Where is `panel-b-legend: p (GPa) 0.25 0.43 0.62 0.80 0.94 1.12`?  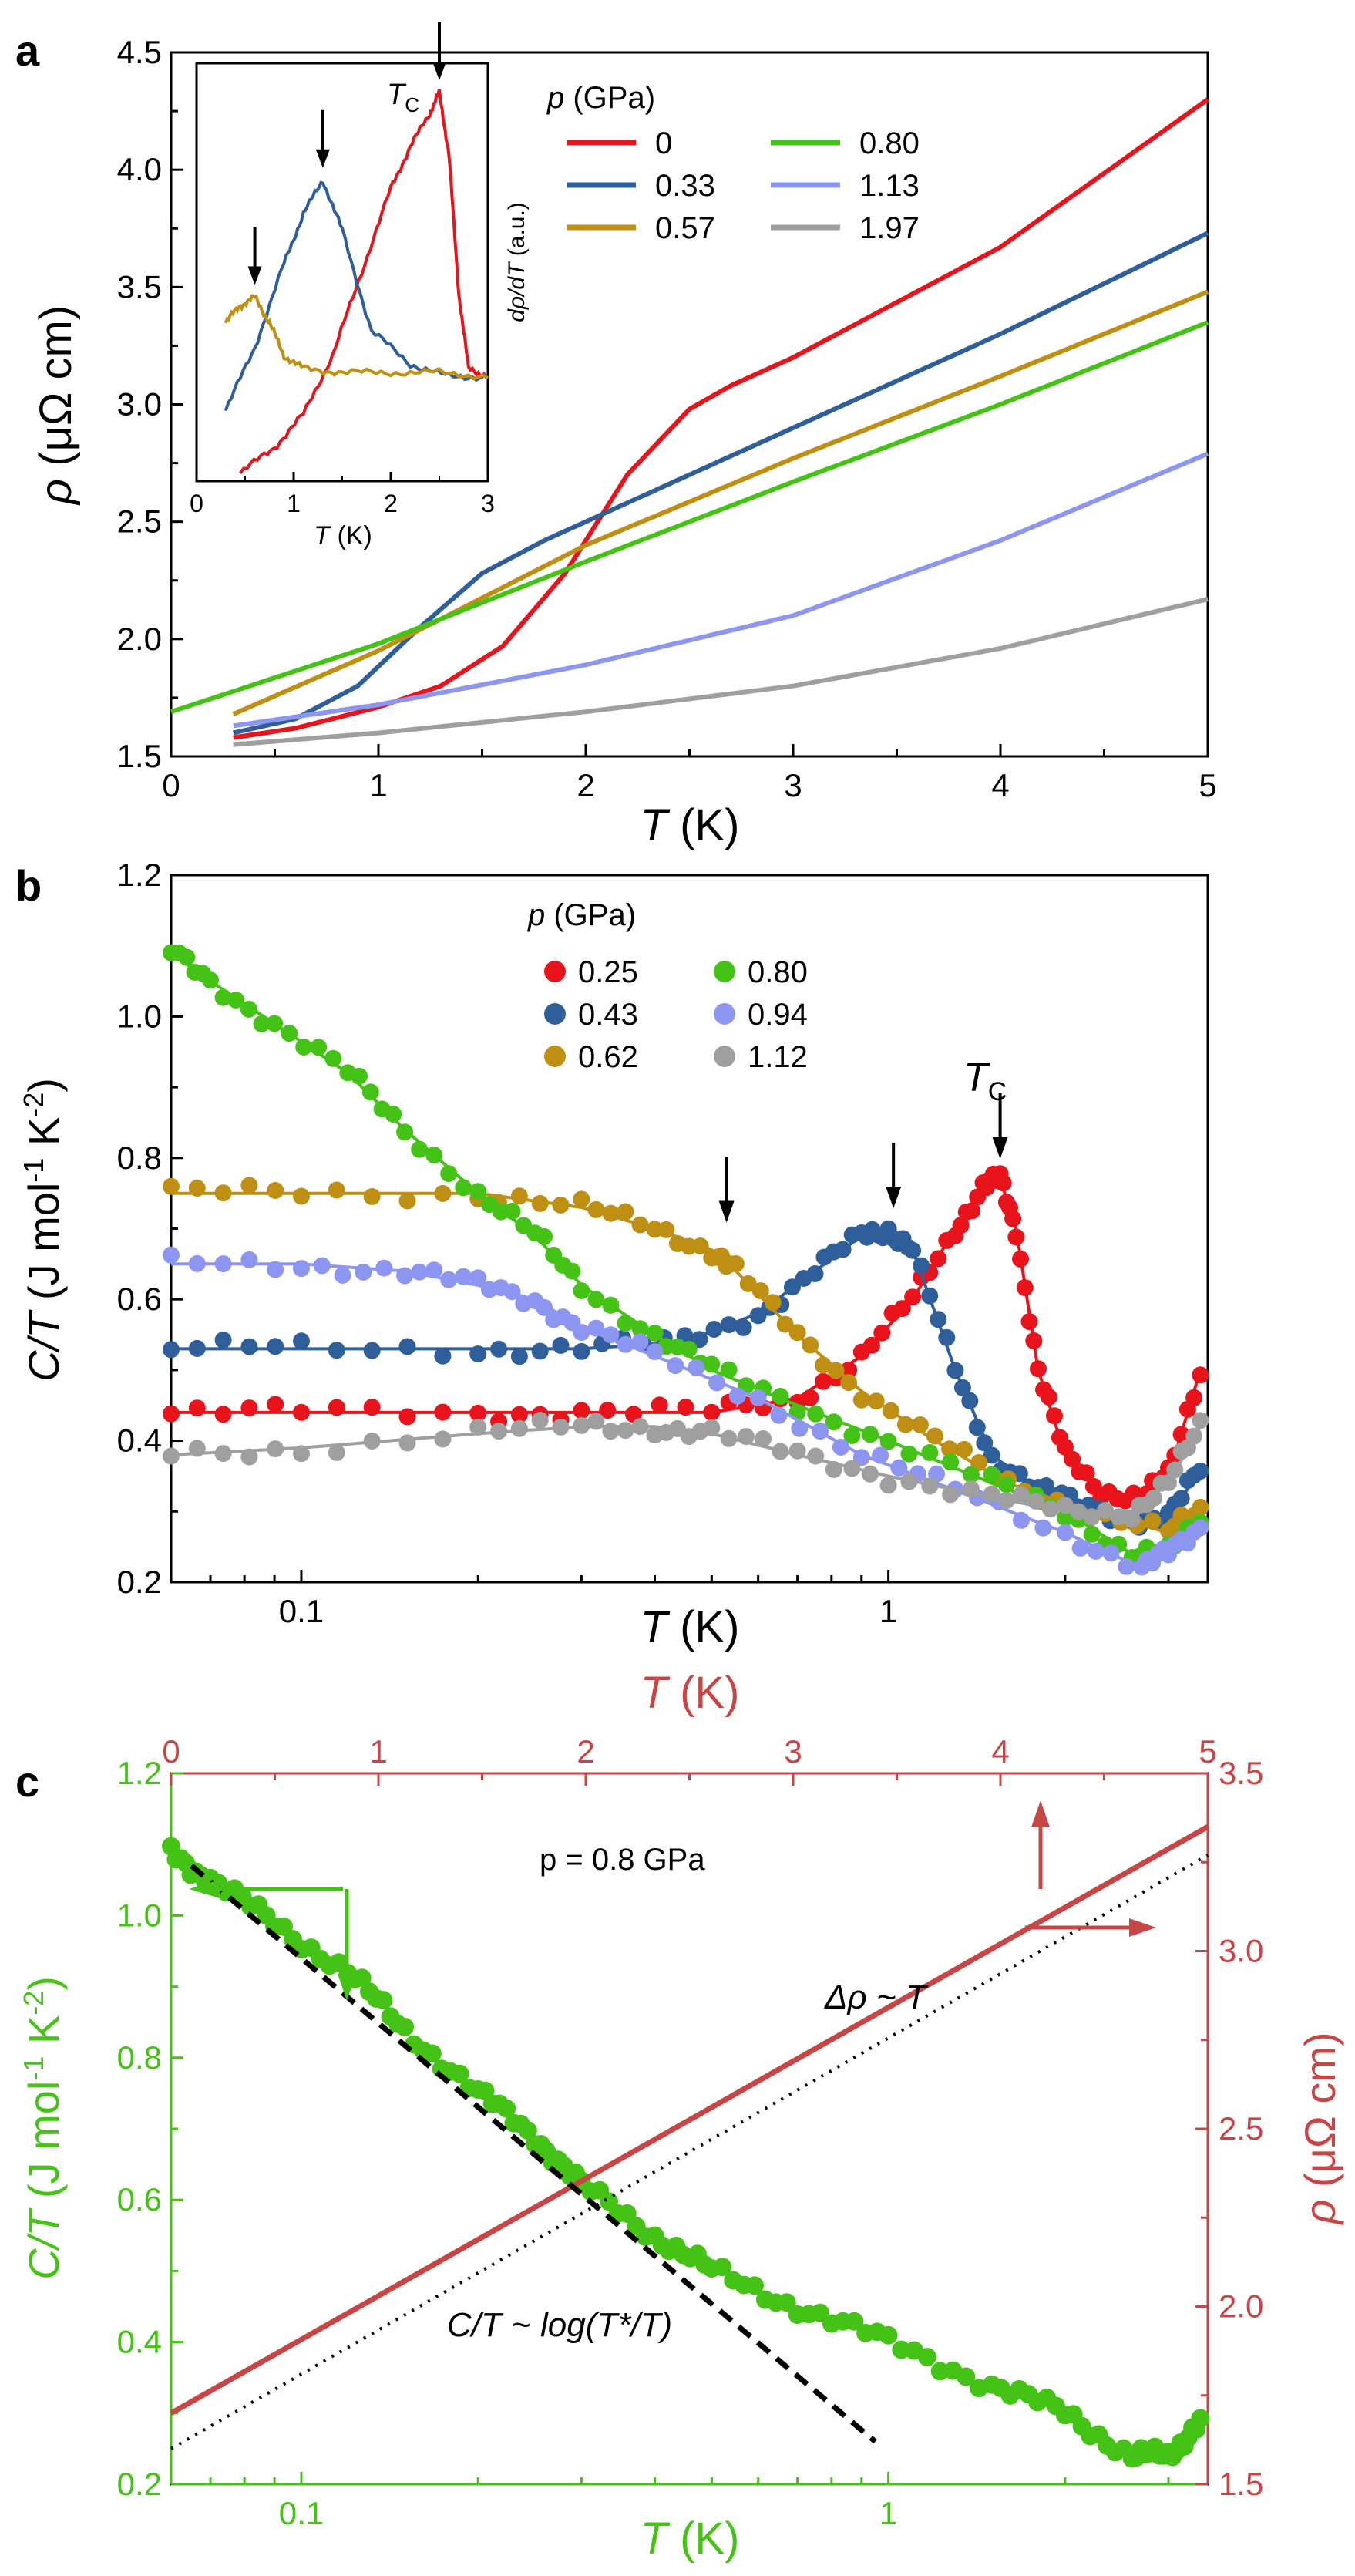
panel-b-legend: p (GPa) 0.25 0.43 0.62 0.80 0.94 1.12 is located at coordinates (667, 986).